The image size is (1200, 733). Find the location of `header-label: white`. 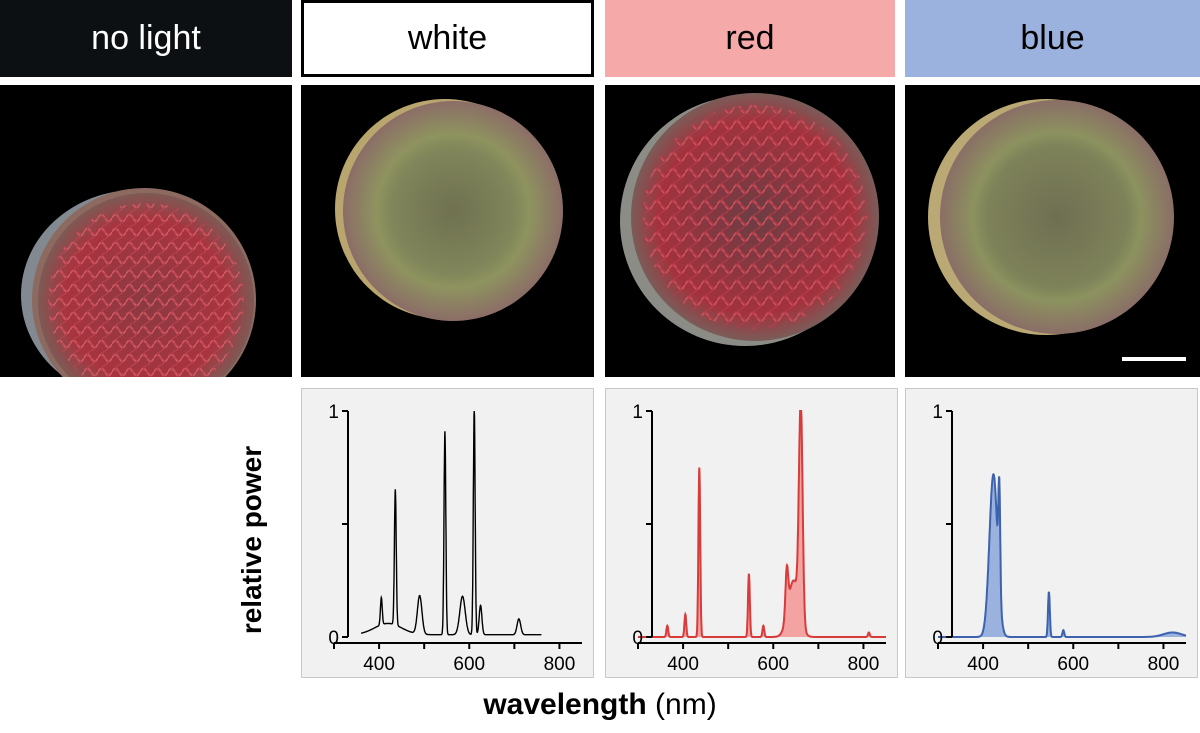

header-label: white is located at coordinates (447, 38).